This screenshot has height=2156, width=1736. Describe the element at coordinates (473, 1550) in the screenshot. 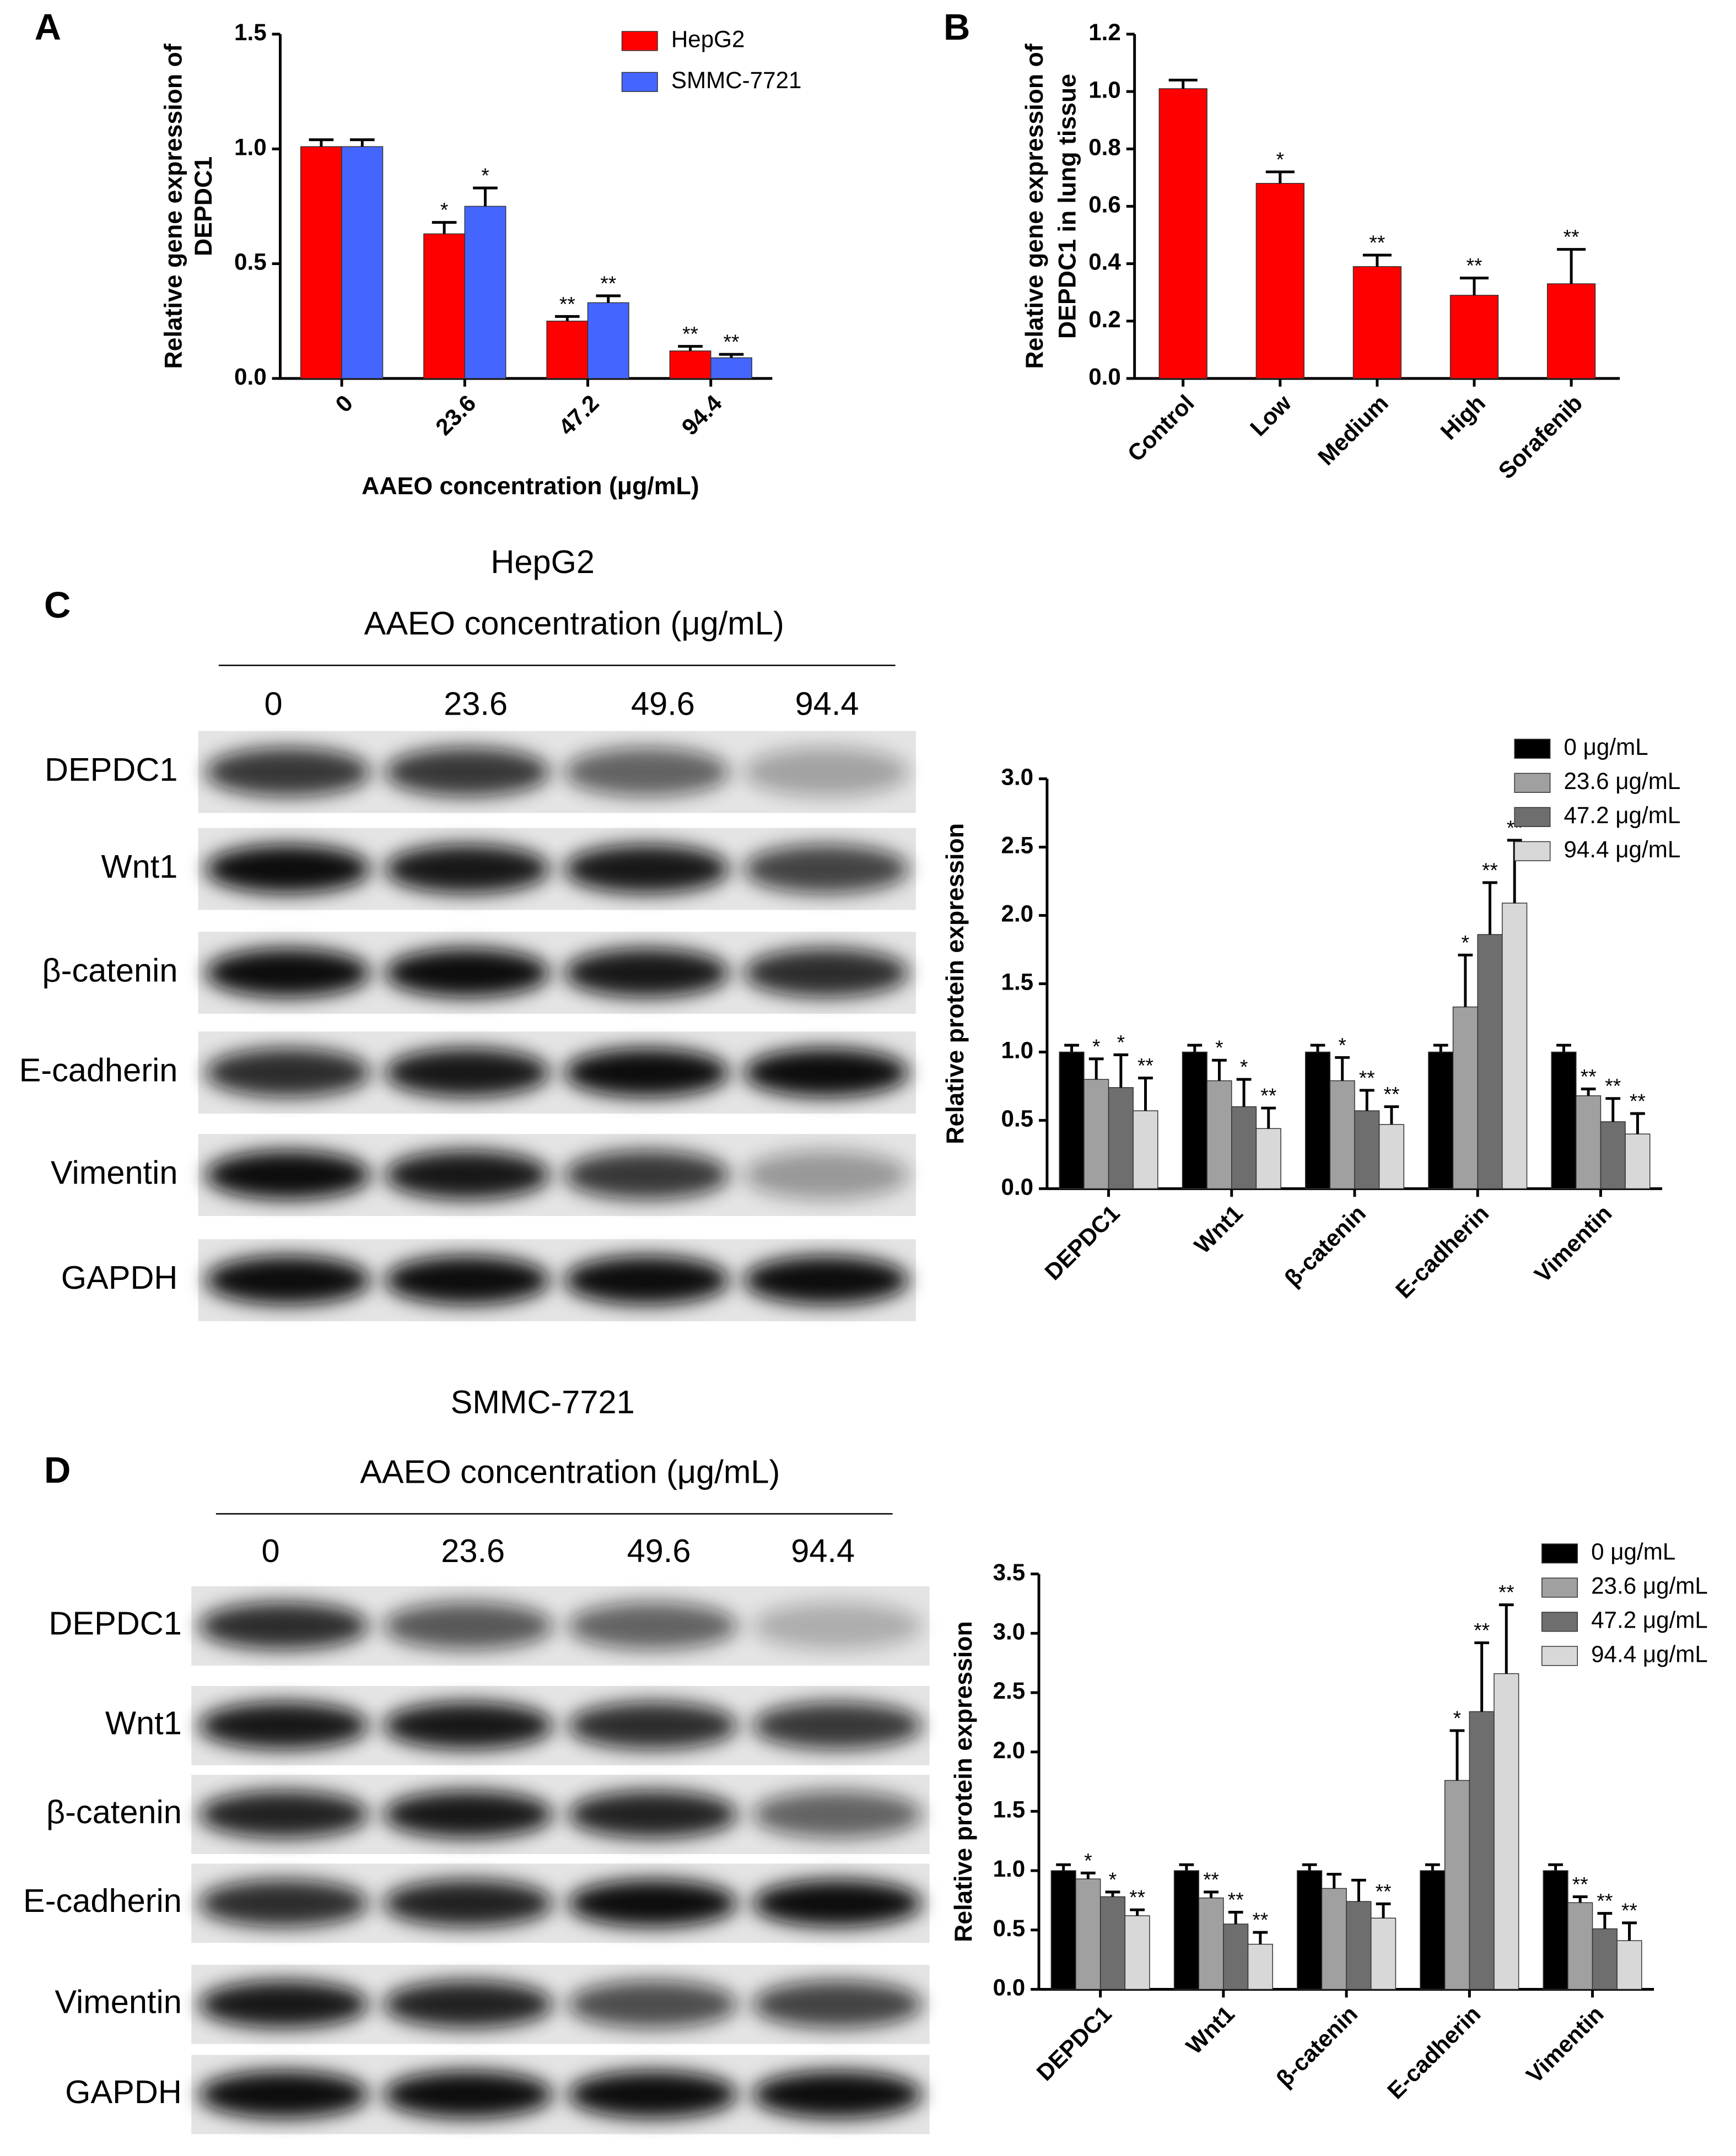

I see `lane-label: 23.6` at that location.